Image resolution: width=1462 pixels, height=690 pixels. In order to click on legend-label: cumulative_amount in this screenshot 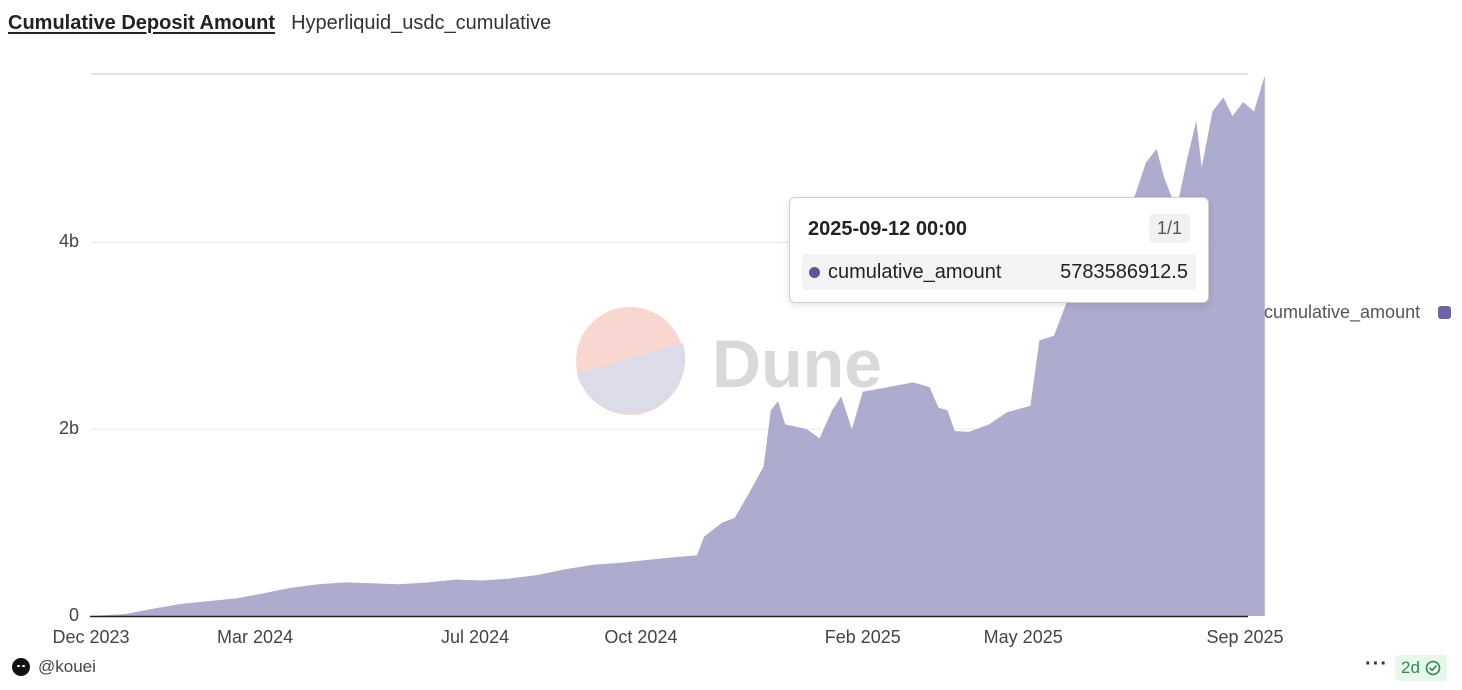, I will do `click(1342, 312)`.